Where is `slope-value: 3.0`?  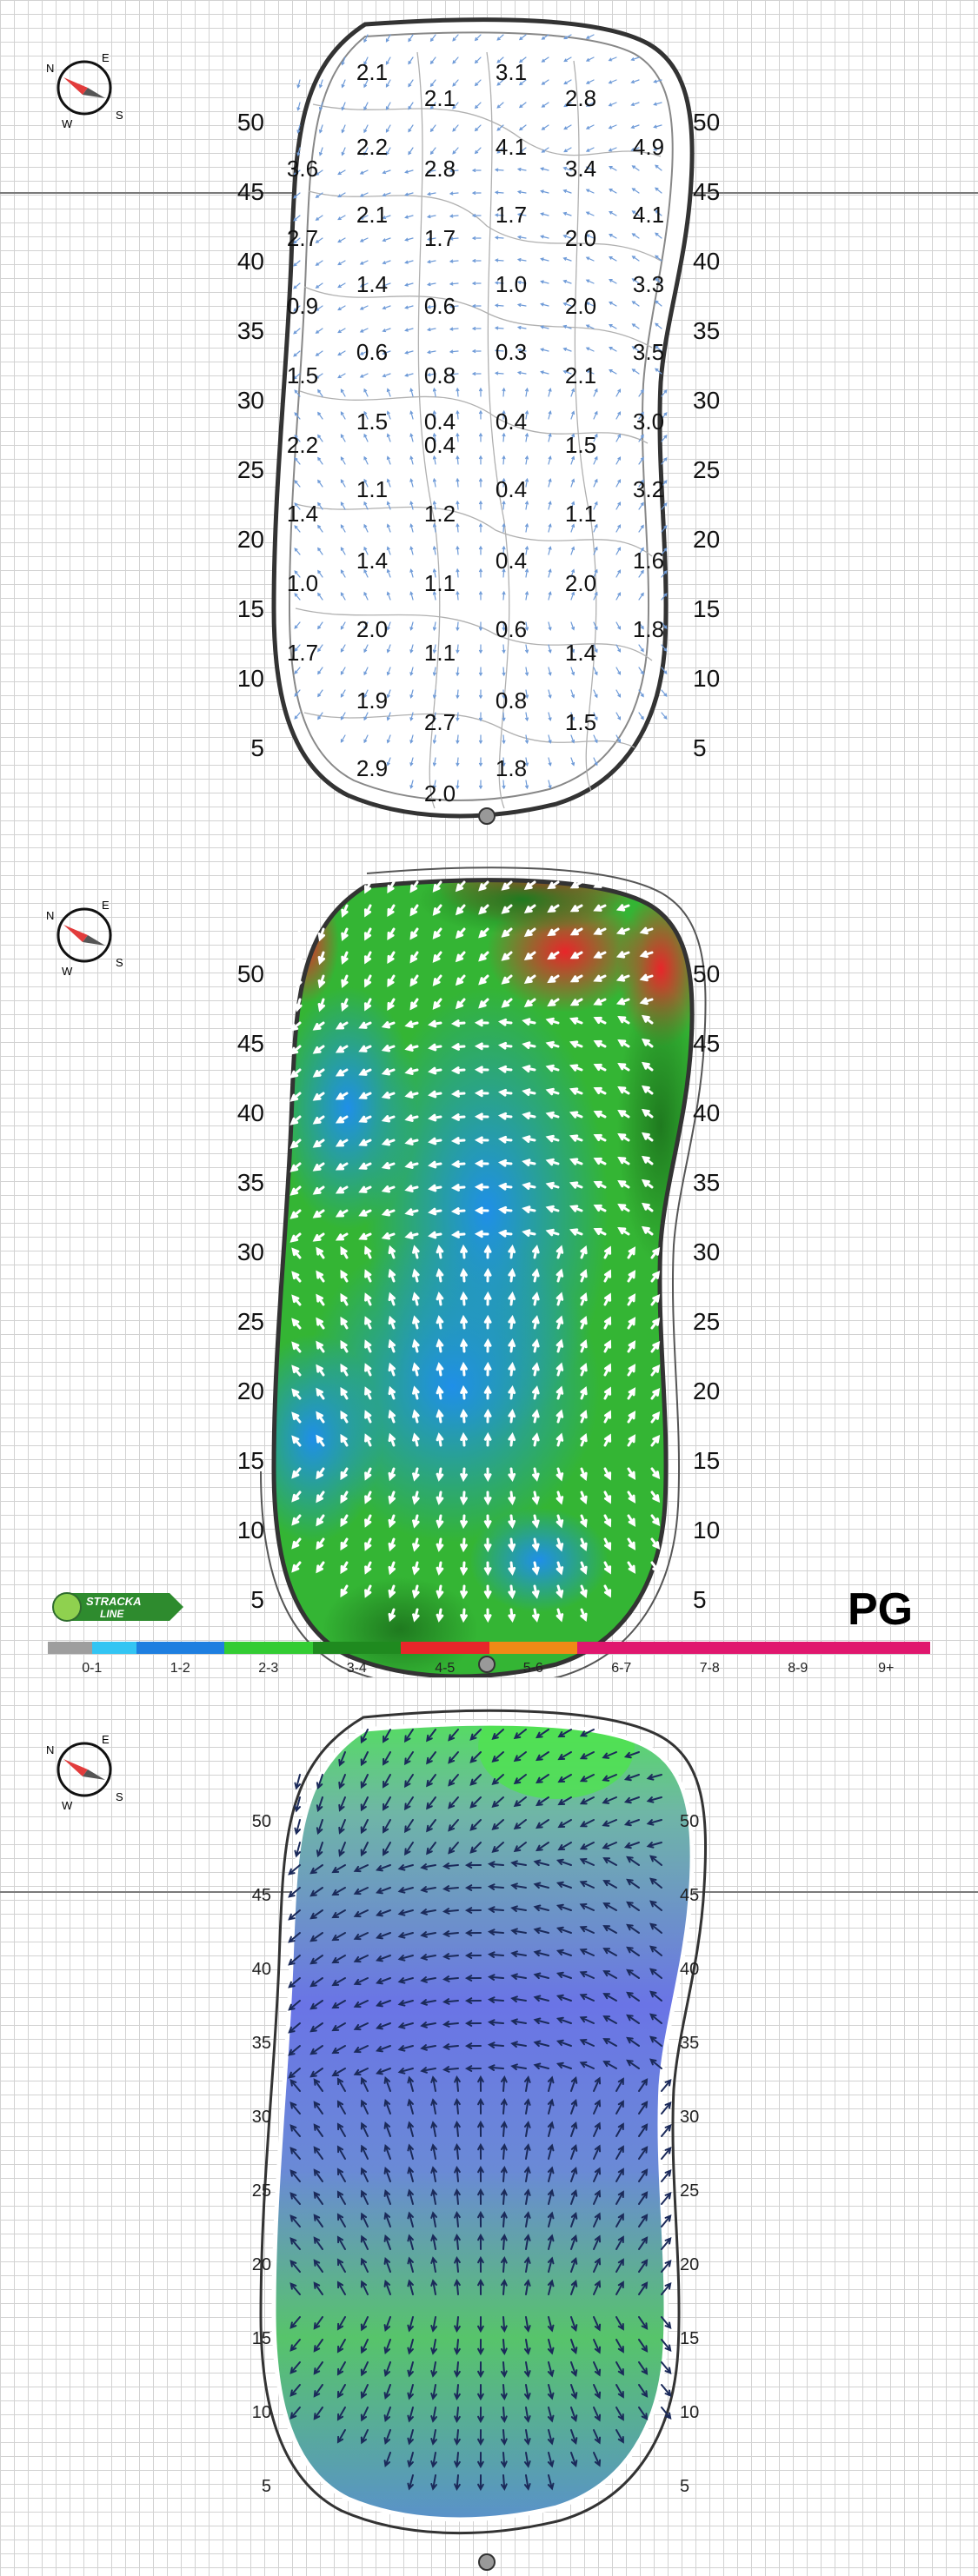
slope-value: 3.0 is located at coordinates (648, 421).